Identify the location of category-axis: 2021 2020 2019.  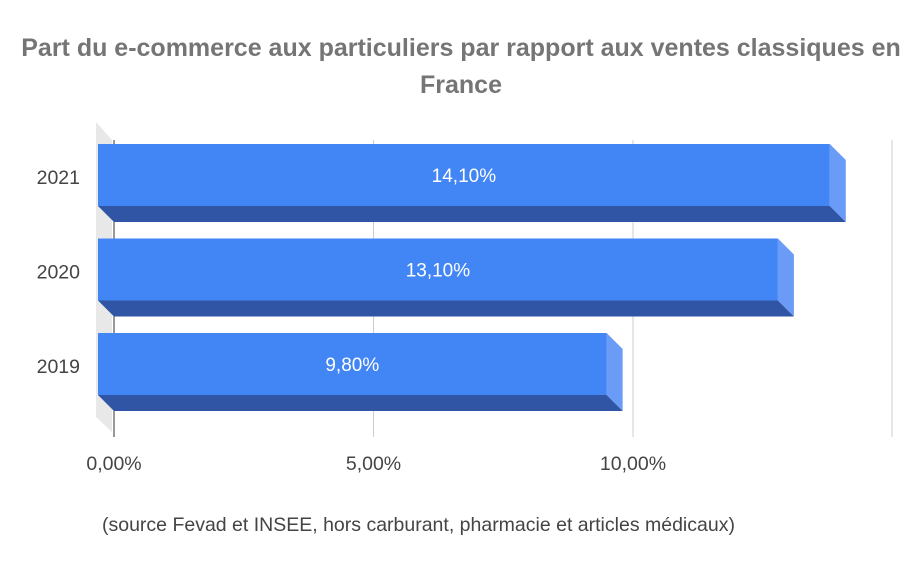
(59, 272).